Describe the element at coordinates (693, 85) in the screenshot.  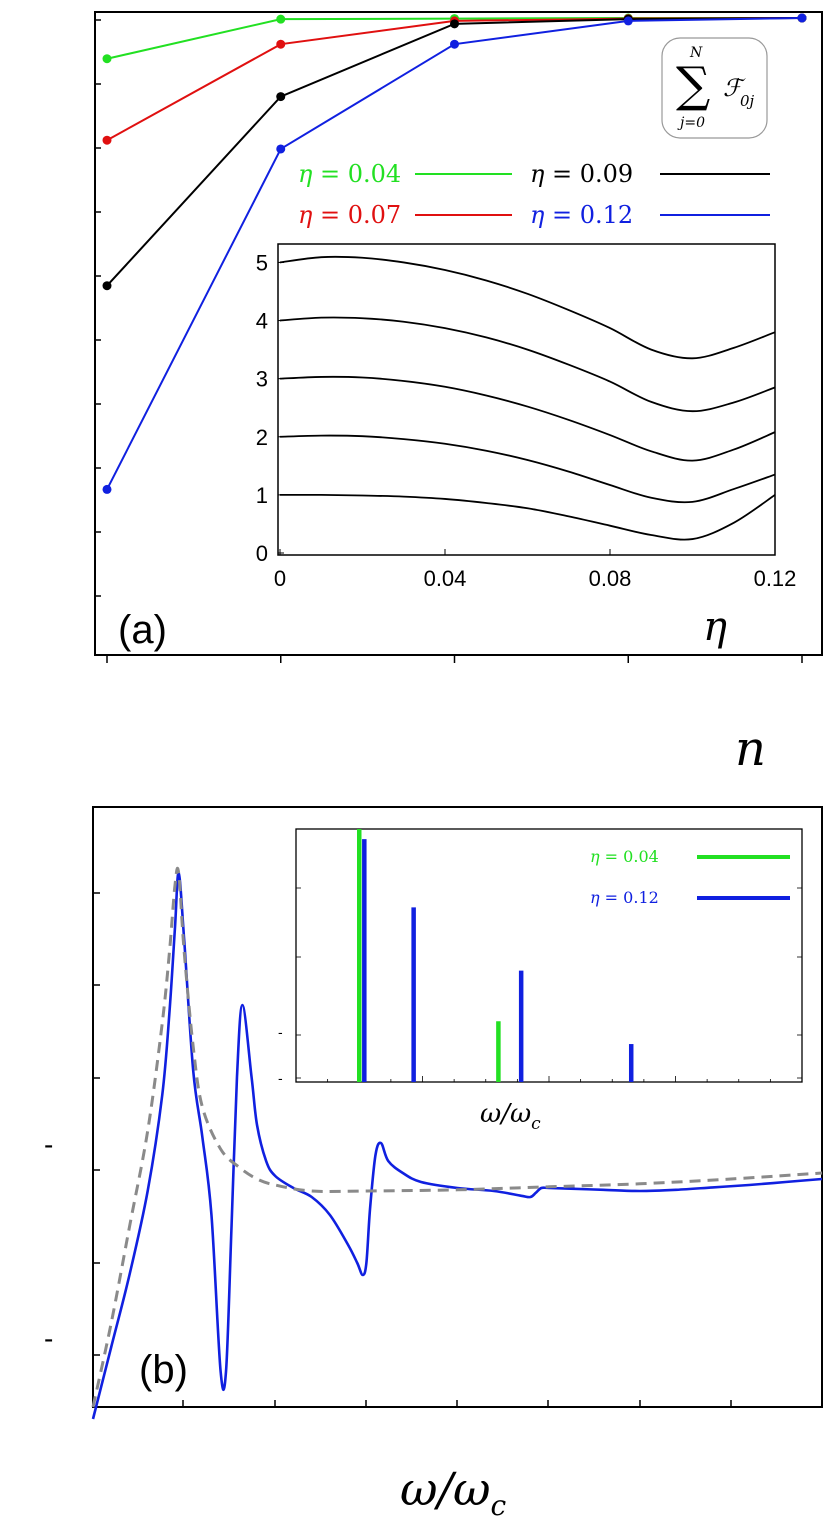
I see `sum-sigma: ∑` at that location.